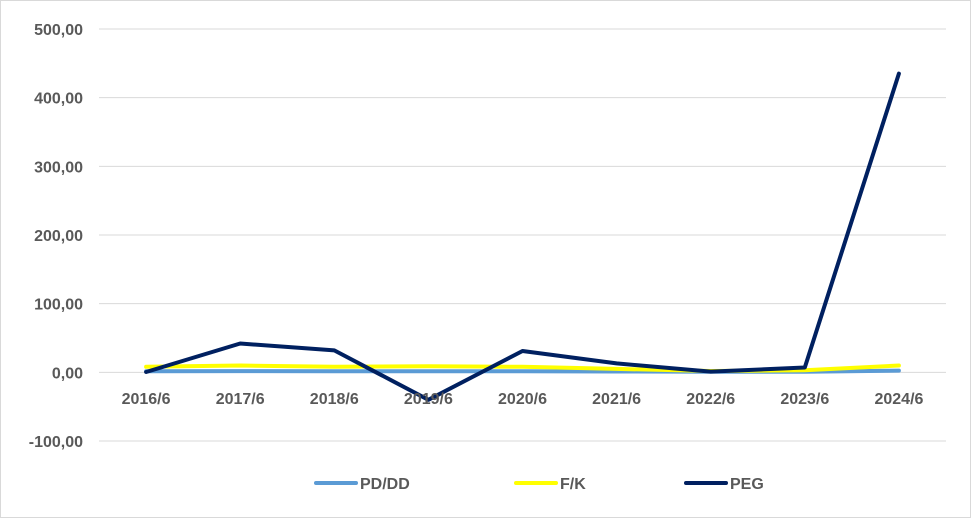 This screenshot has height=522, width=971. I want to click on legend-label: F/K, so click(573, 484).